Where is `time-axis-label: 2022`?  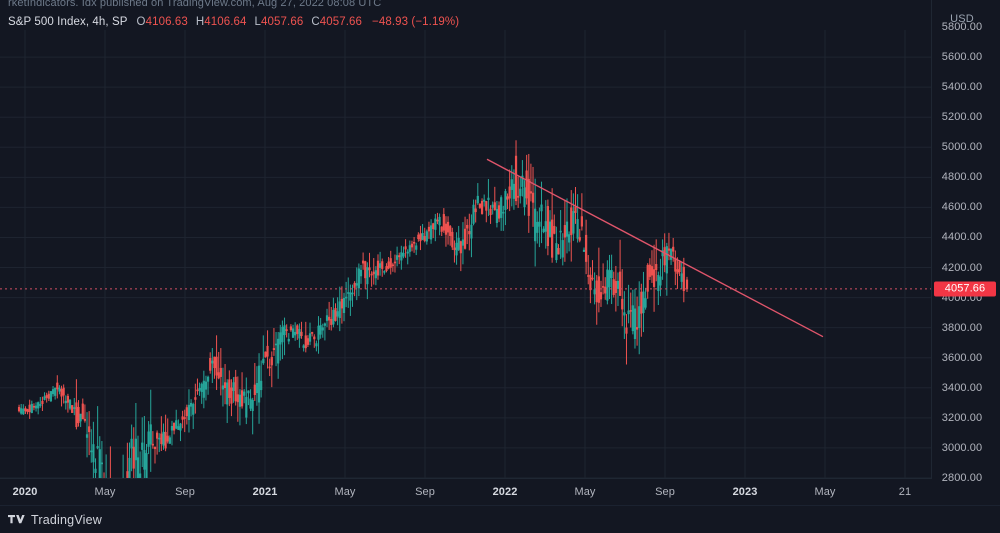
time-axis-label: 2022 is located at coordinates (505, 492).